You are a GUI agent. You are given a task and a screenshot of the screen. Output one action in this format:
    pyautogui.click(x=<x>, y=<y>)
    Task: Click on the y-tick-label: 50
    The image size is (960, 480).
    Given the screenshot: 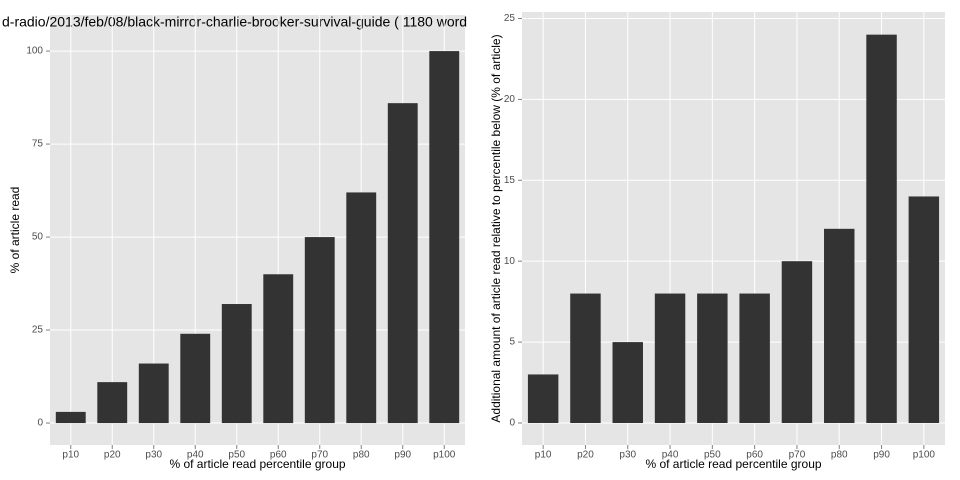 What is the action you would take?
    pyautogui.click(x=38, y=237)
    